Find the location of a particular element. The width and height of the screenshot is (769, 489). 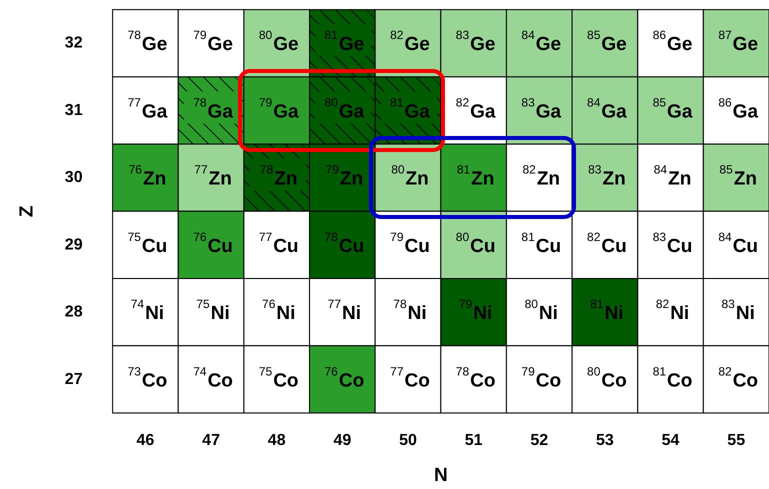

x-tick-label: 52 is located at coordinates (539, 441).